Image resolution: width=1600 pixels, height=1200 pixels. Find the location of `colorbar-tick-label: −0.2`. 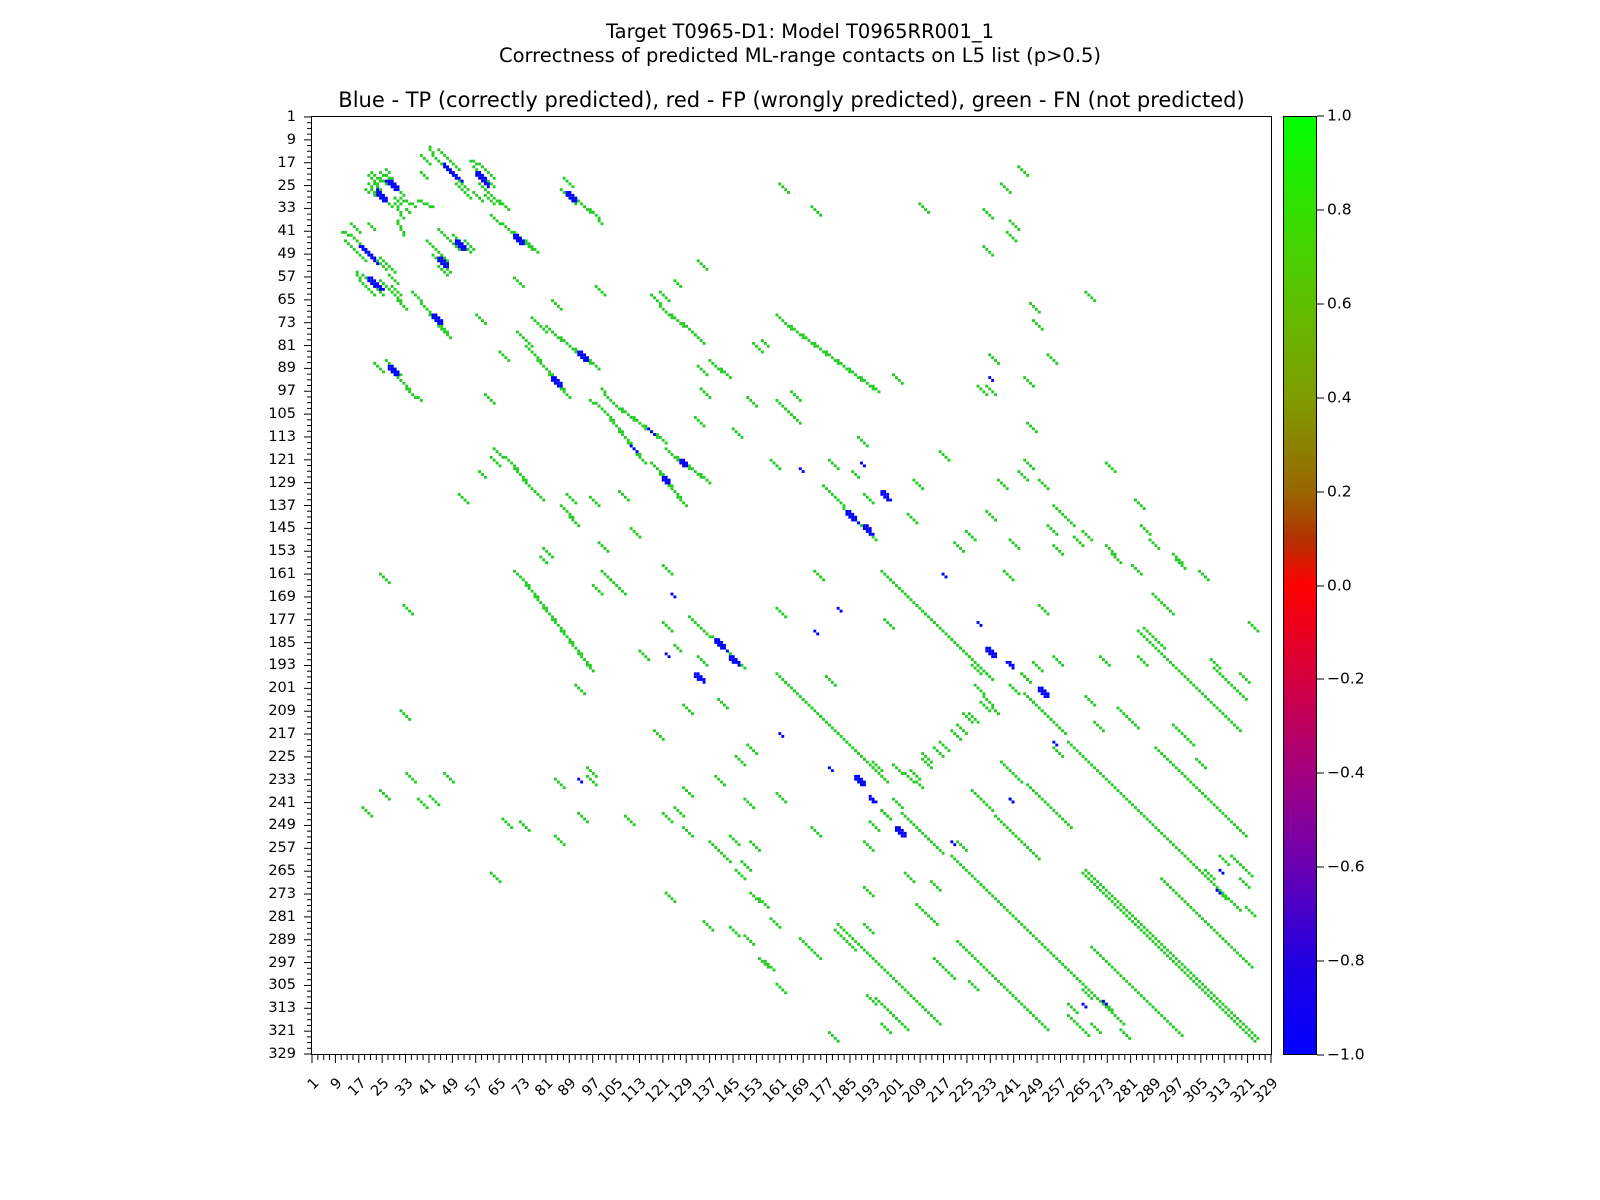

colorbar-tick-label: −0.2 is located at coordinates (1346, 678).